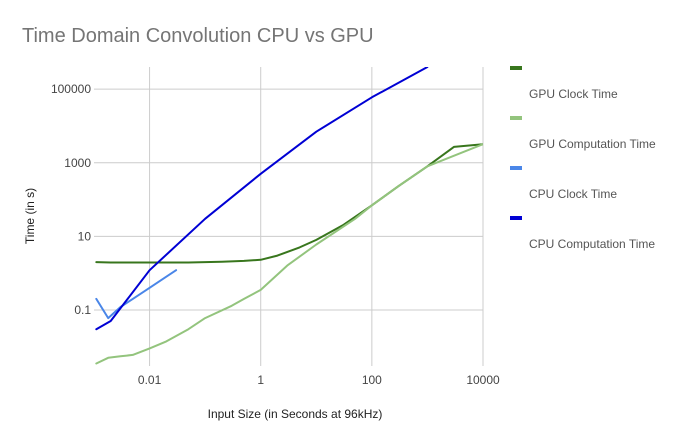 The height and width of the screenshot is (443, 680). Describe the element at coordinates (82, 310) in the screenshot. I see `y-tick-label: 0.1` at that location.